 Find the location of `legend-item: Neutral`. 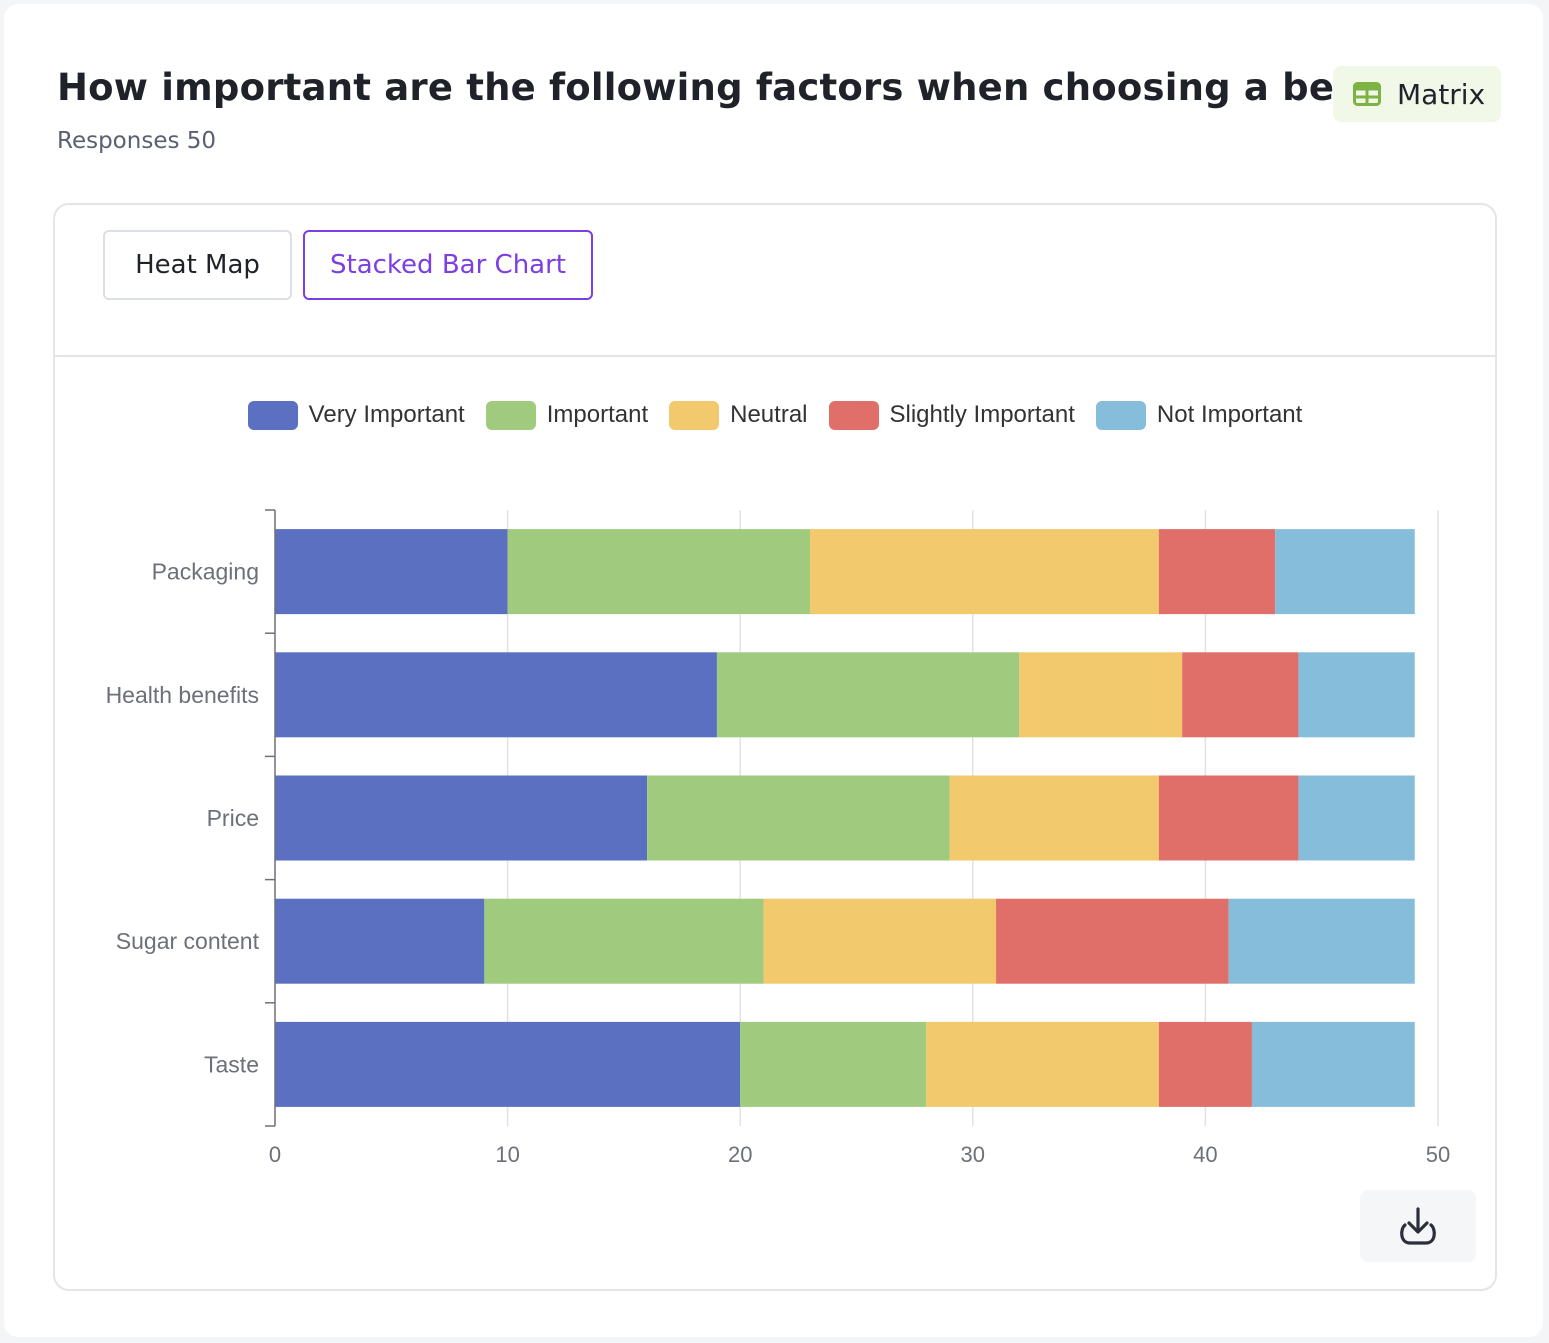

legend-item: Neutral is located at coordinates (738, 415).